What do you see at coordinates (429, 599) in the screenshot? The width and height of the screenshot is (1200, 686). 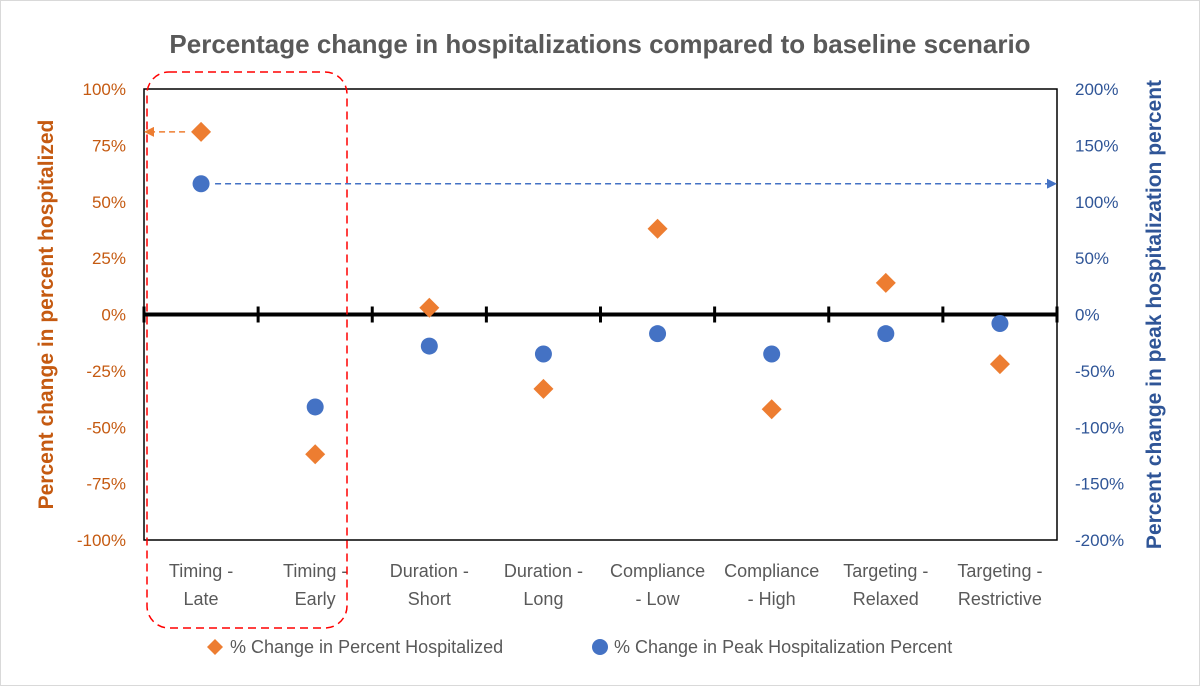 I see `category-label: Short` at bounding box center [429, 599].